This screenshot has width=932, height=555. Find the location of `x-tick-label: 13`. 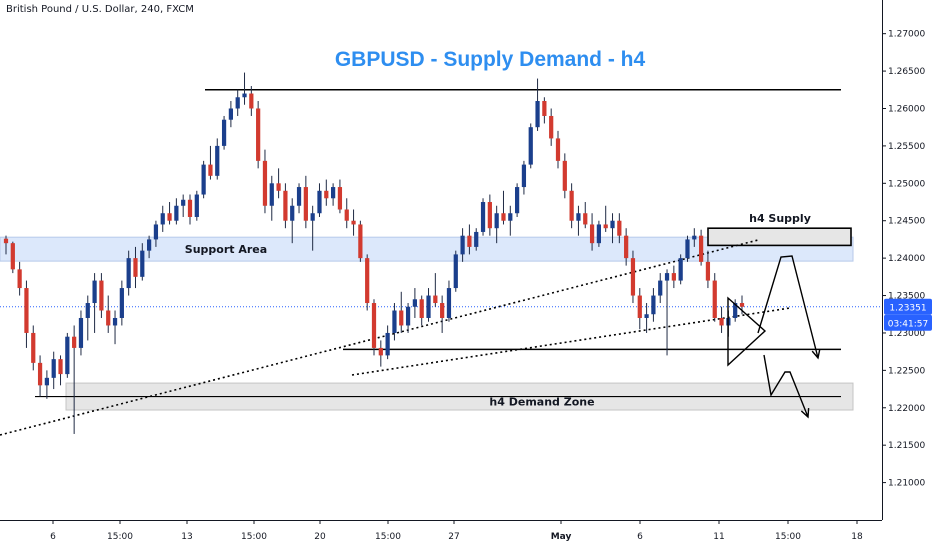

x-tick-label: 13 is located at coordinates (186, 537).